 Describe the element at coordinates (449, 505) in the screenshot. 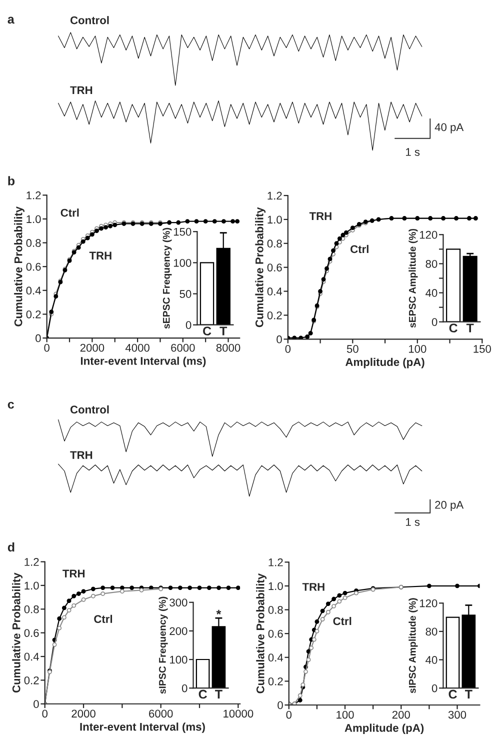

I see `text: 20 pA` at that location.